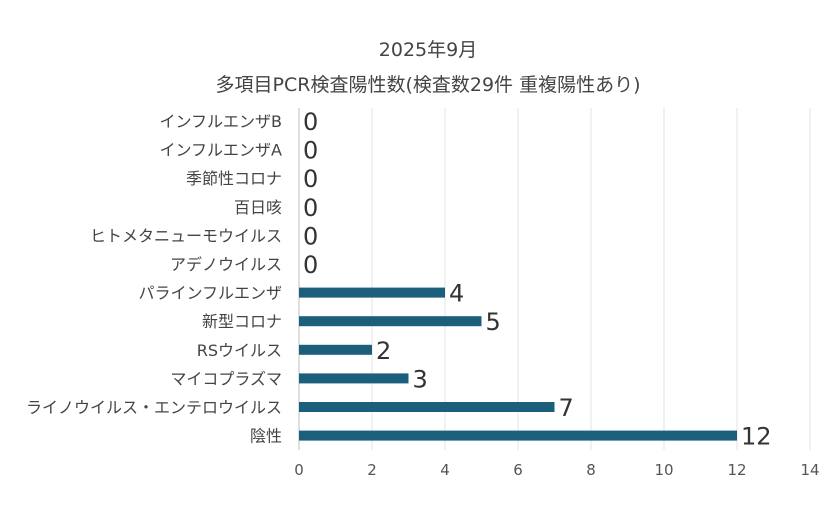 The image size is (830, 510). Describe the element at coordinates (445, 470) in the screenshot. I see `x-tick-label: 4` at that location.